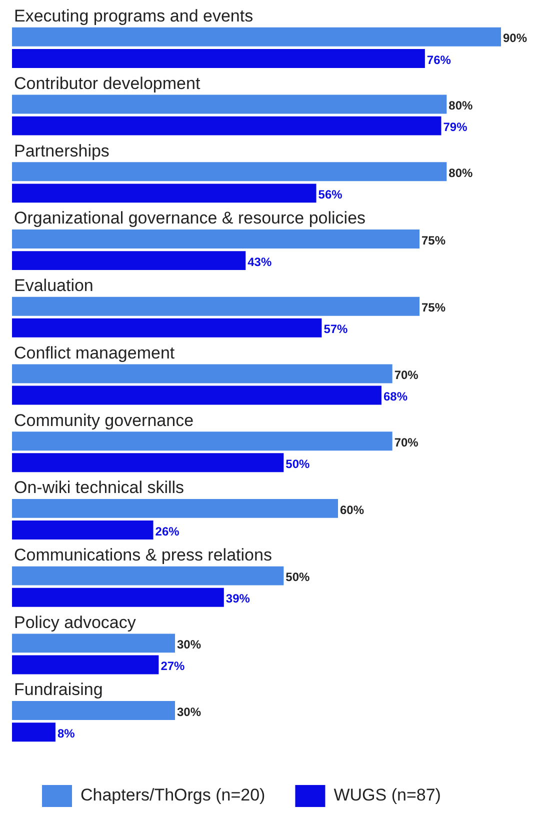  What do you see at coordinates (167, 531) in the screenshot?
I see `data-label: 26%` at bounding box center [167, 531].